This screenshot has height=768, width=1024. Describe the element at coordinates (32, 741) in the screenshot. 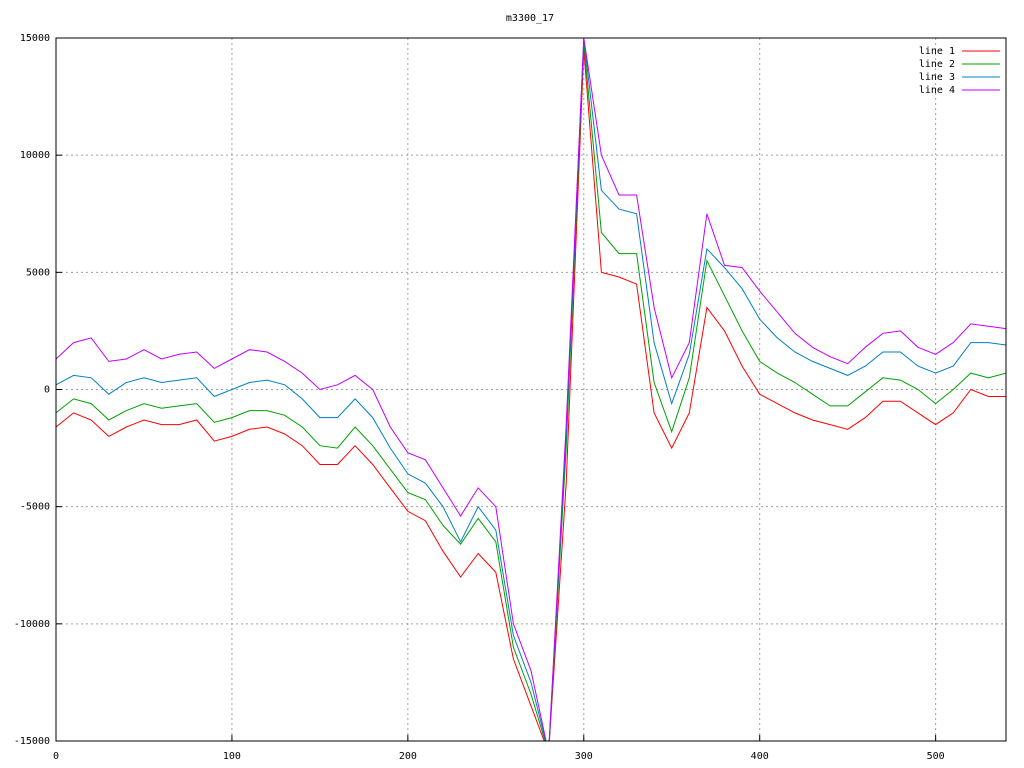

I see `y-tick-label: -15000` at that location.